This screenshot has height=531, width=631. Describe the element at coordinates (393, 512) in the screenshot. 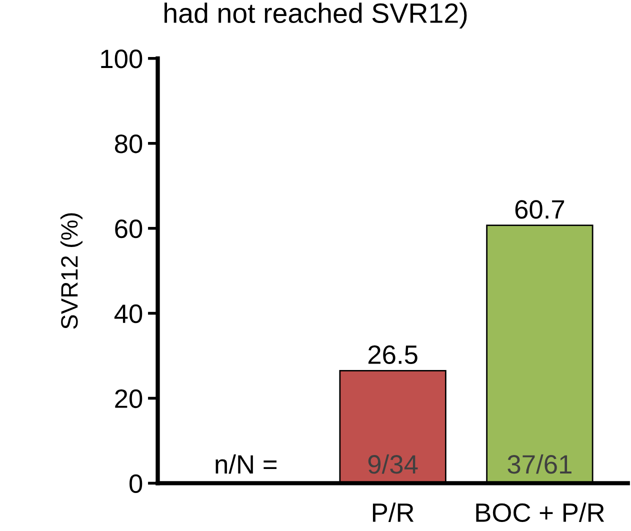

I see `x-tick-label: P/R` at that location.